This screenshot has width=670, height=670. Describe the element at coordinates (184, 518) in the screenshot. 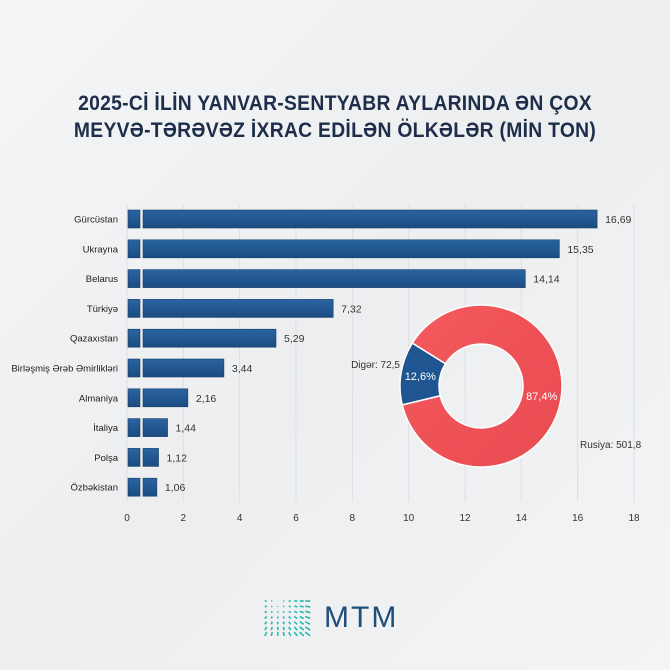

I see `x-tick-label: 2` at that location.